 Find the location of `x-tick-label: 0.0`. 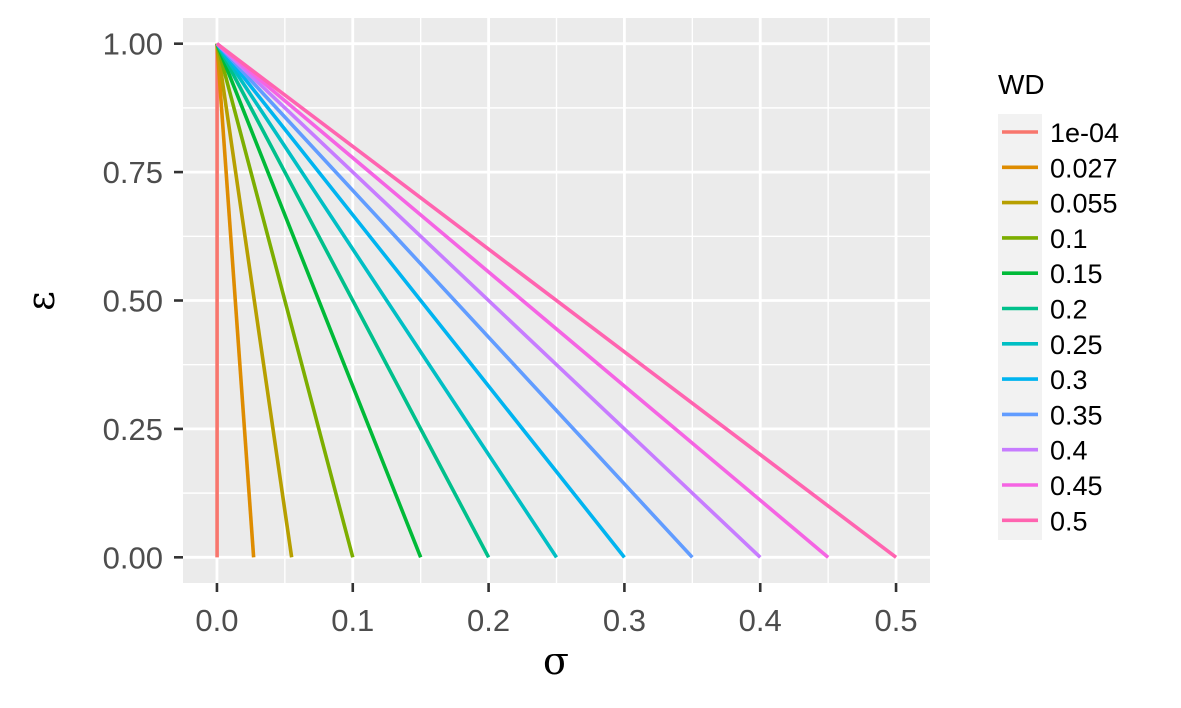

x-tick-label: 0.0 is located at coordinates (216, 620).